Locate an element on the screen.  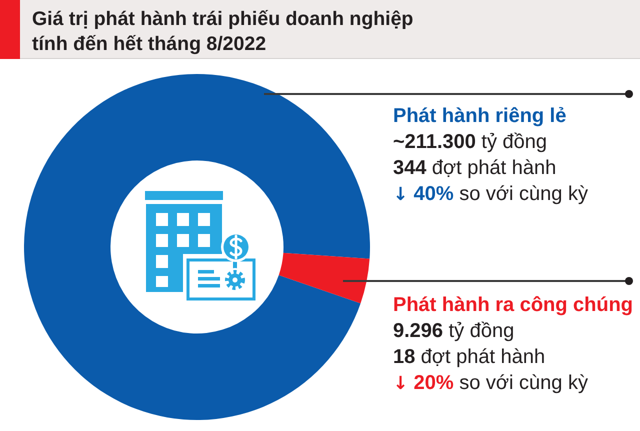
chart-title: Giá trị phát hành trái phiếu doanh nghiệp tính đến hết tháng 8/2022 is located at coordinates (223, 32).